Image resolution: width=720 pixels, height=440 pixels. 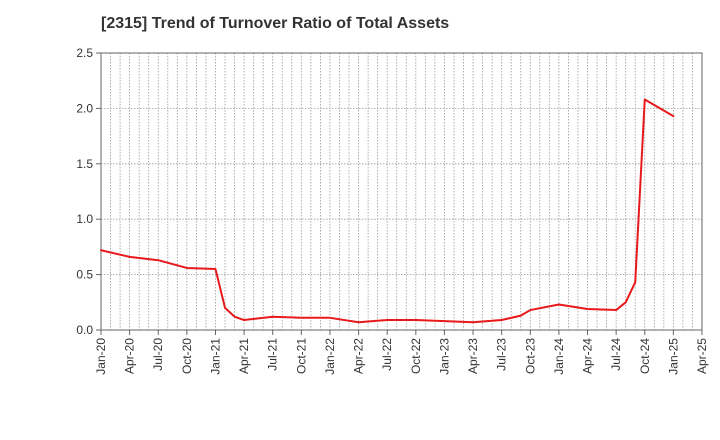 I want to click on y-tick-label: 2.5, so click(x=84, y=53).